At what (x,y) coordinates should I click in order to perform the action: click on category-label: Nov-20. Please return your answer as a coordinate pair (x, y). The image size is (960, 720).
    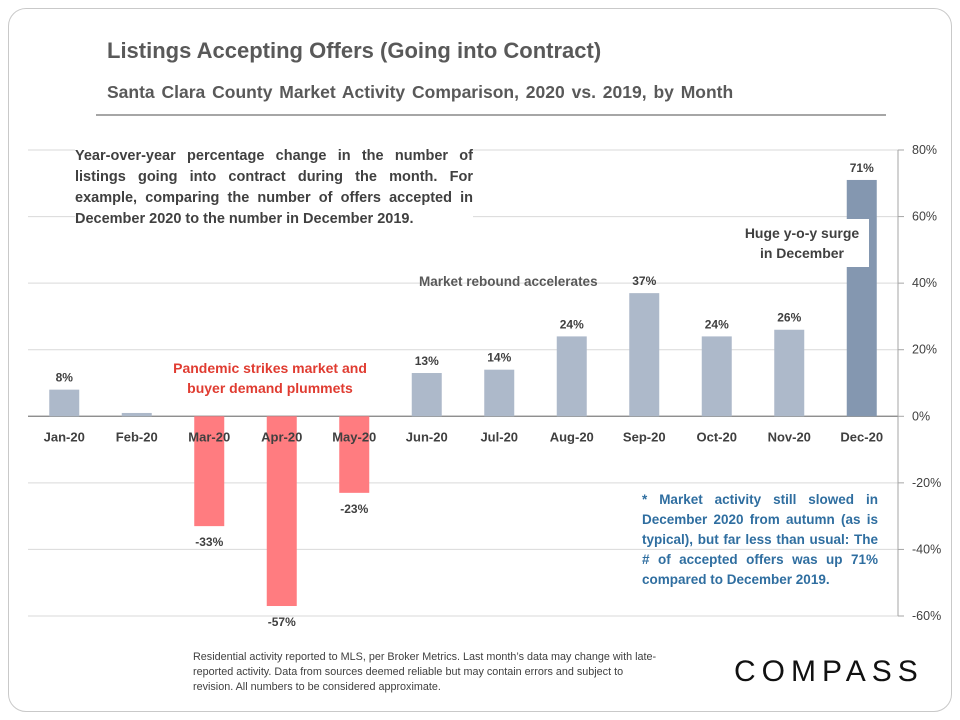
    Looking at the image, I should click on (789, 436).